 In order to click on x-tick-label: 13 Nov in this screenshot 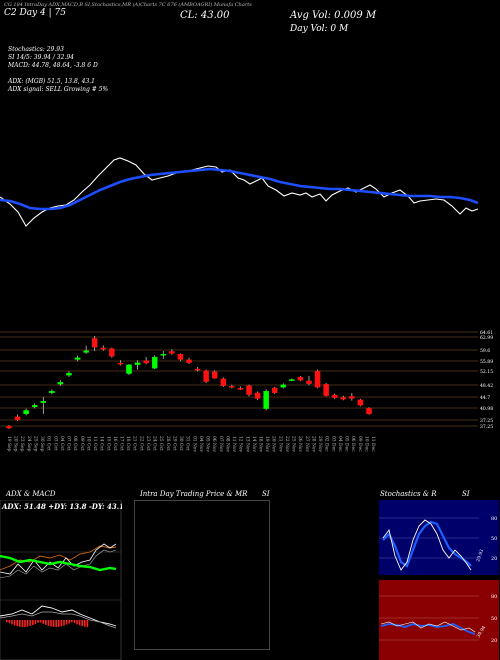, I will do `click(246, 444)`.